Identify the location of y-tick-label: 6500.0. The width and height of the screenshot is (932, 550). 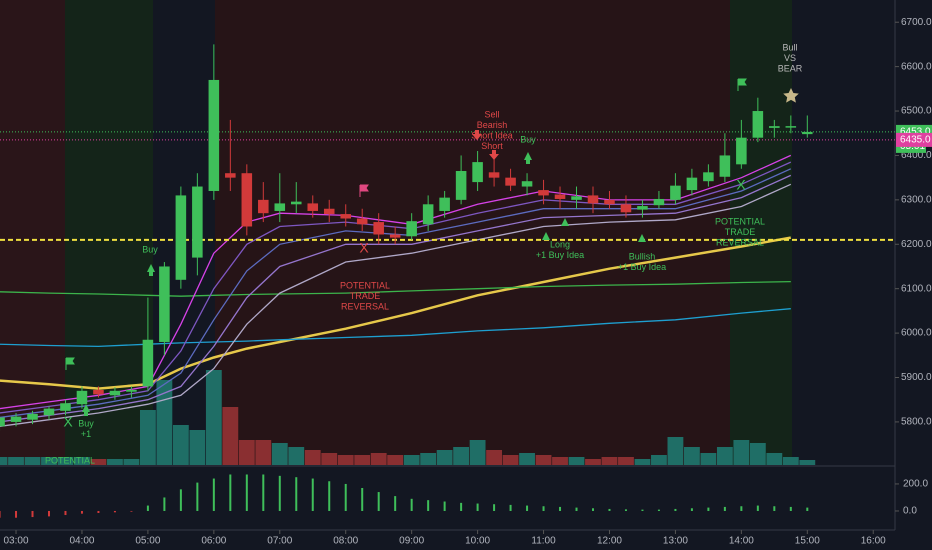
(916, 111).